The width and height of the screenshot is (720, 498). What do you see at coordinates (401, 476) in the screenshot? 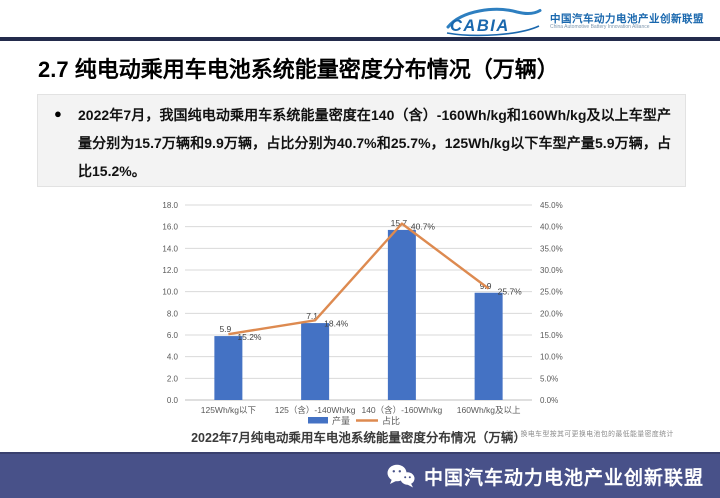
I see `wechat-icon` at bounding box center [401, 476].